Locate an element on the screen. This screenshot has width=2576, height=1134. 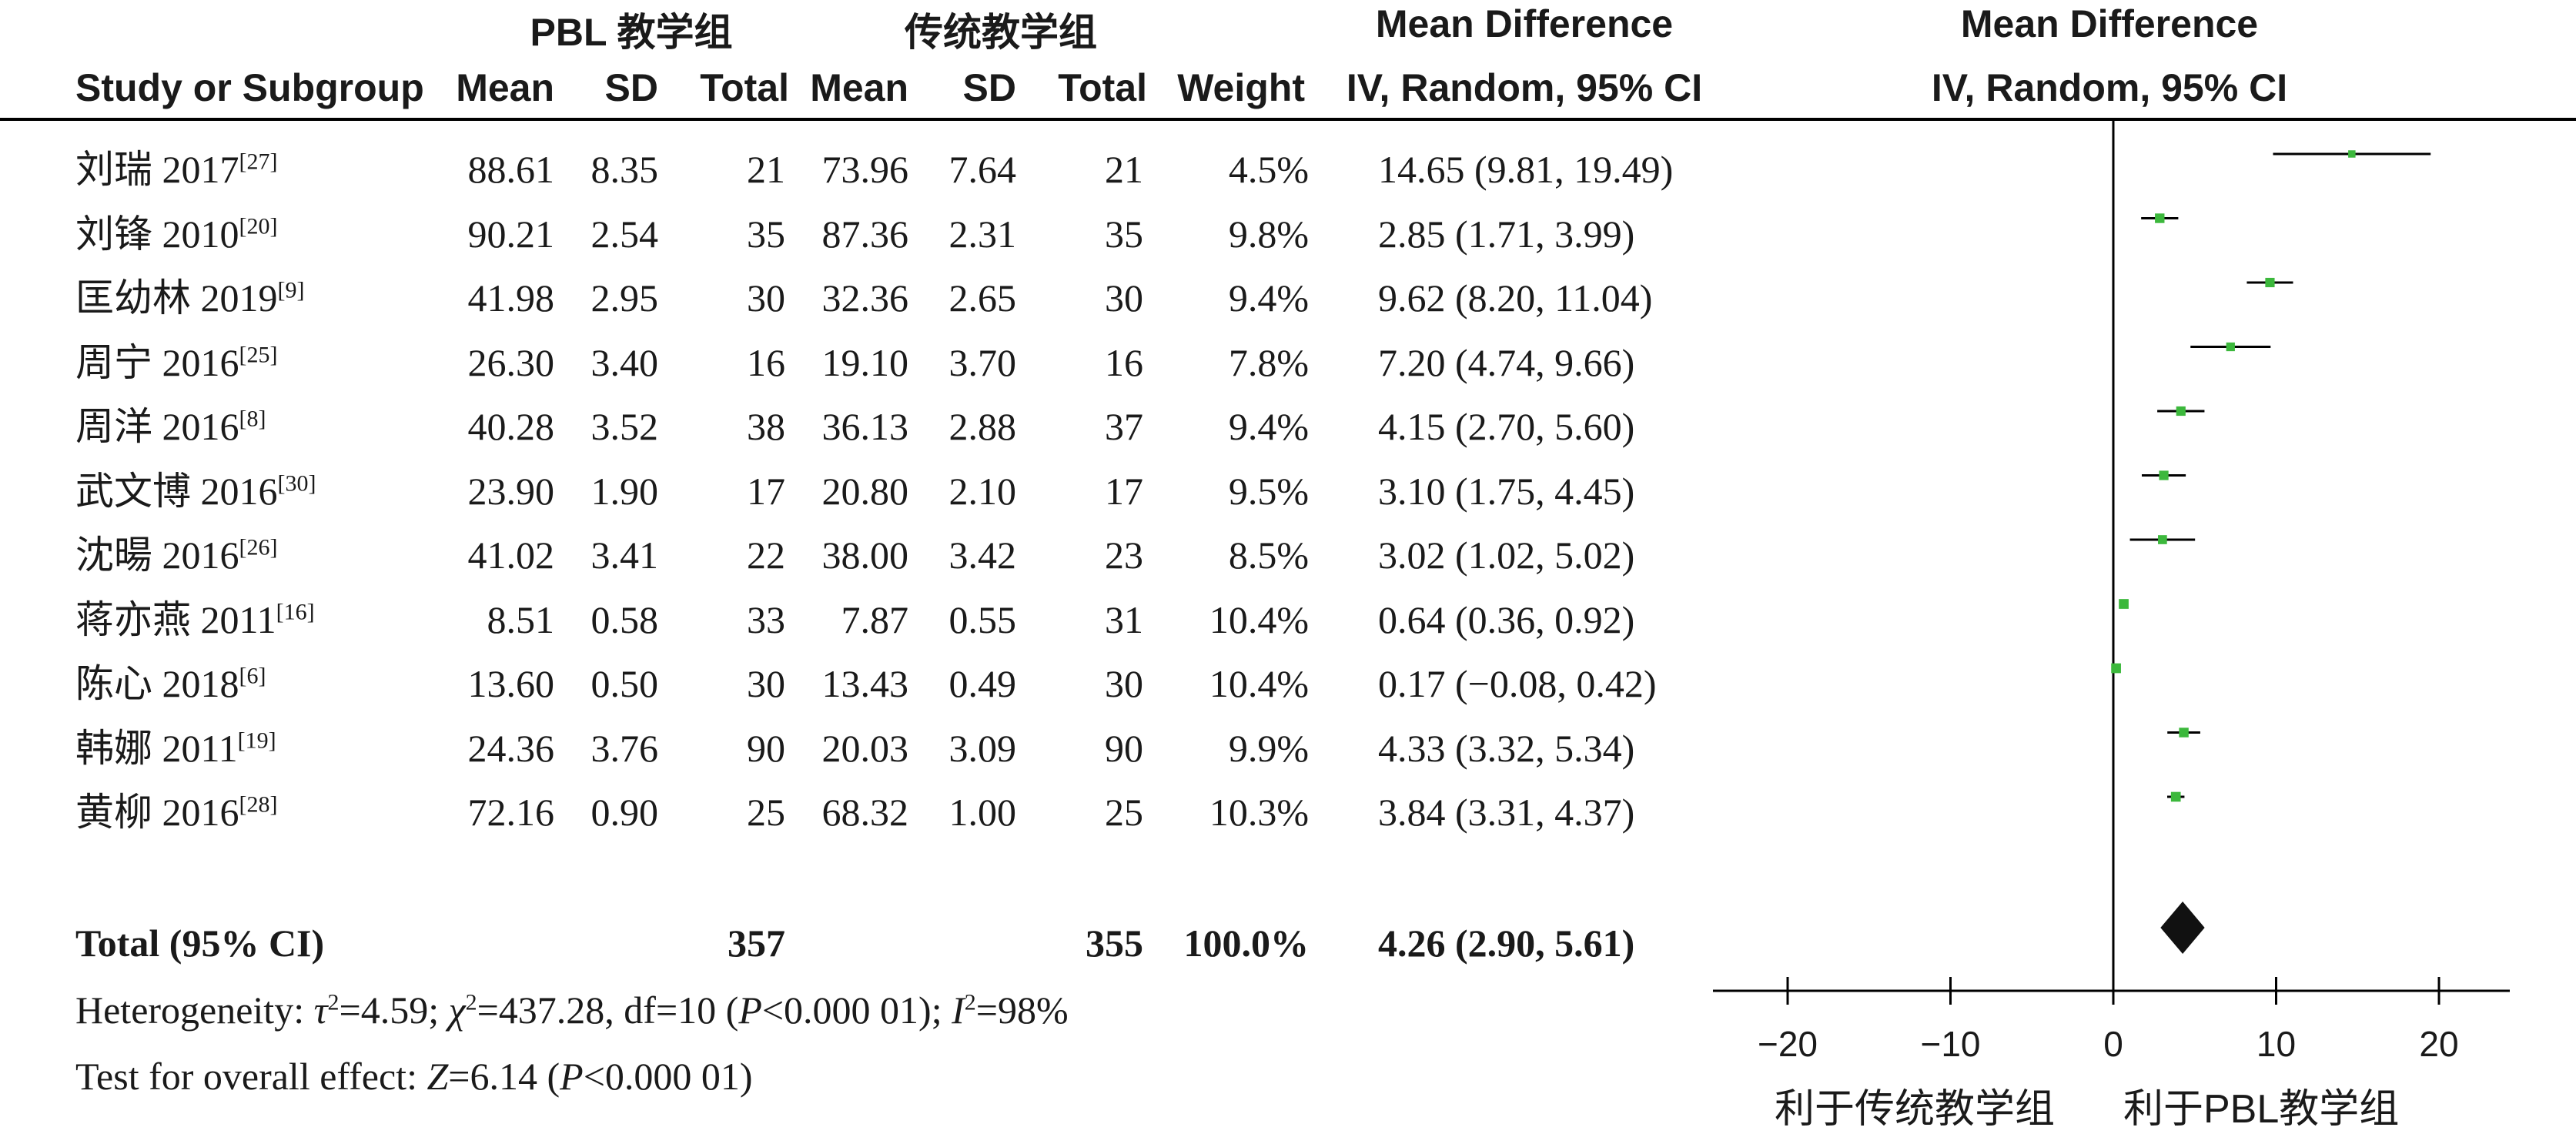
total-label: Total (95% CI) is located at coordinates (200, 943).